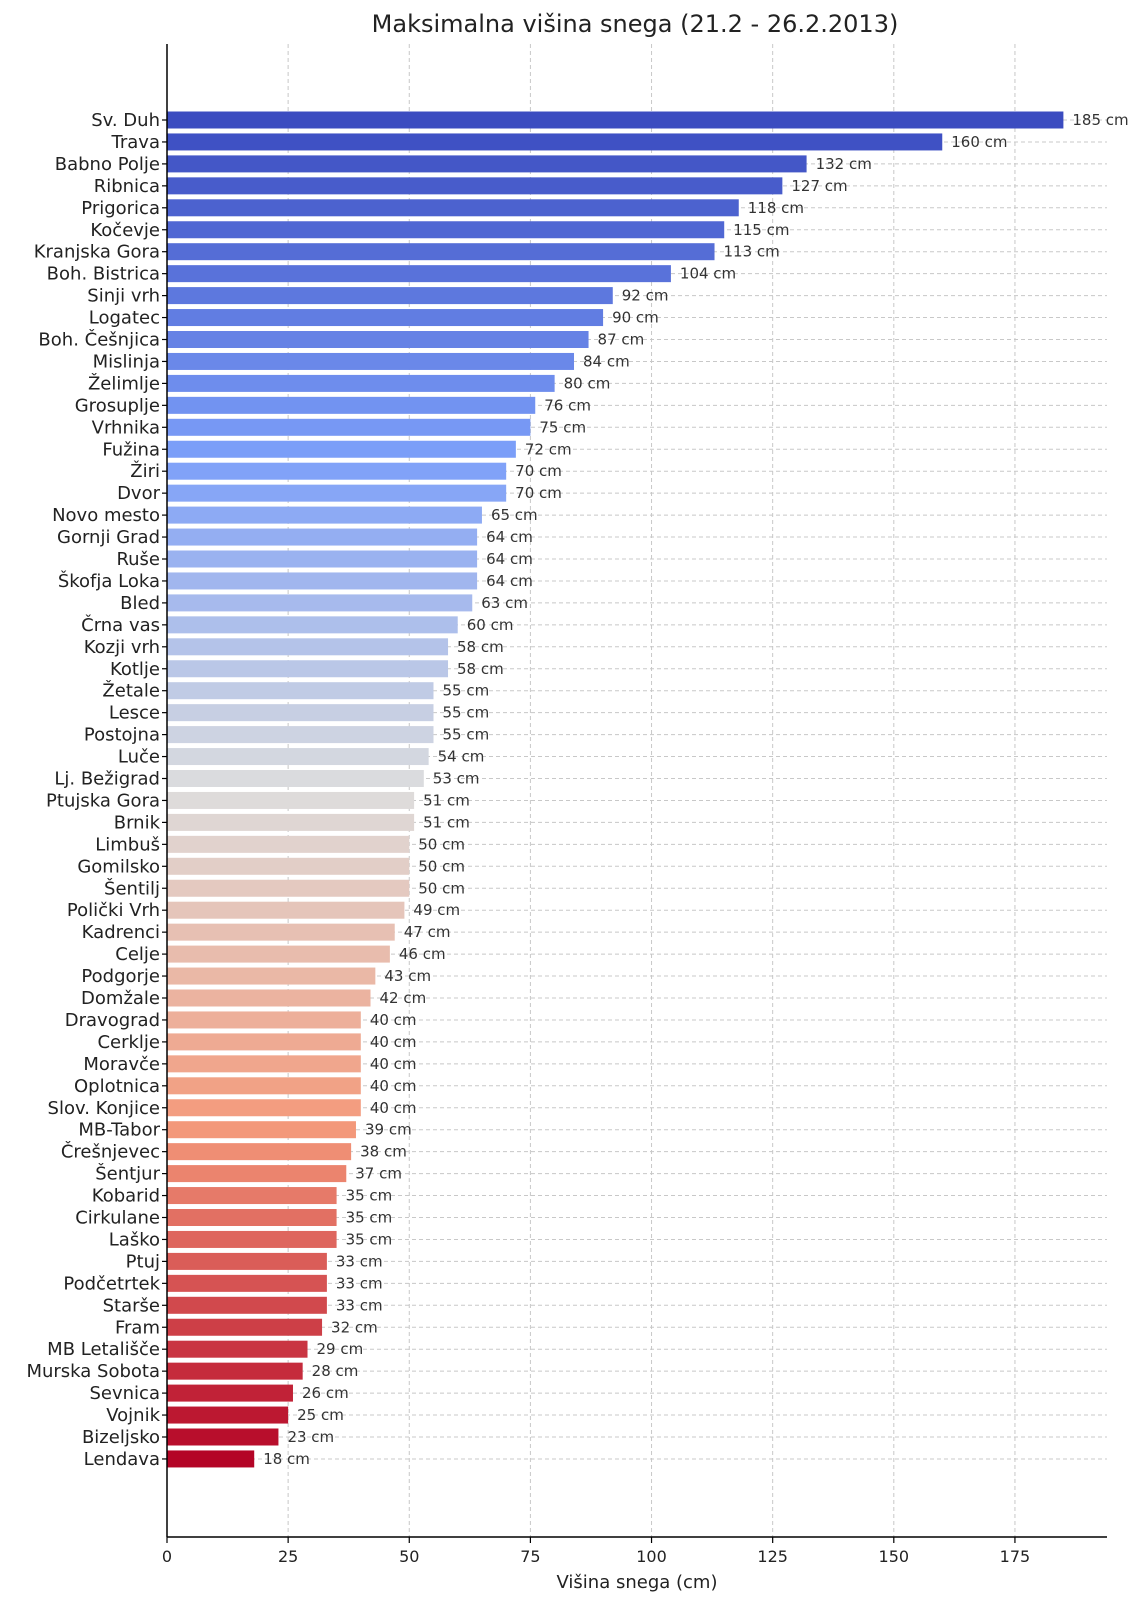  What do you see at coordinates (103, 1349) in the screenshot?
I see `category-label: MB Letališče` at bounding box center [103, 1349].